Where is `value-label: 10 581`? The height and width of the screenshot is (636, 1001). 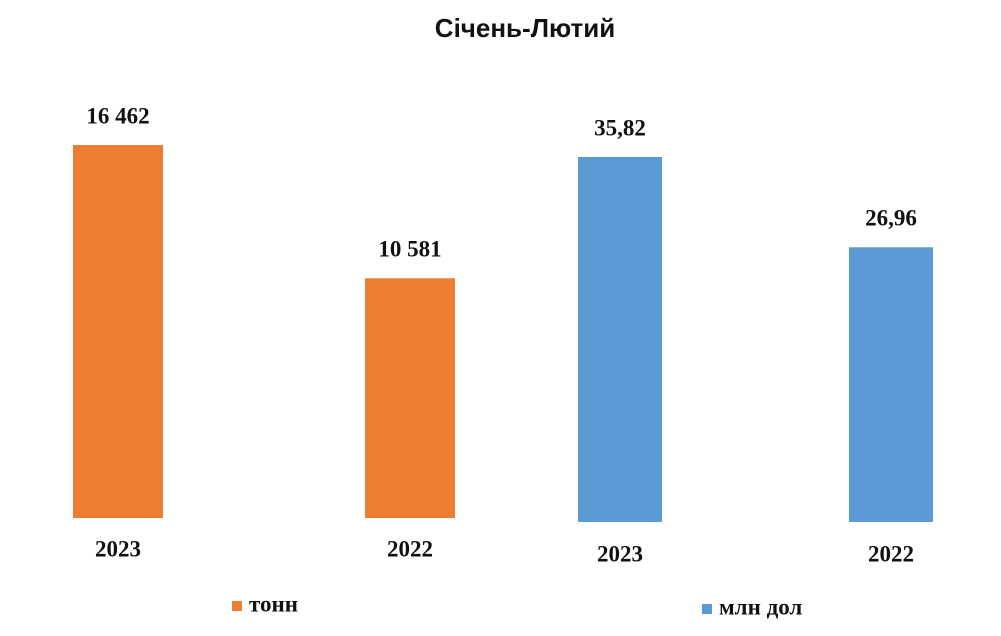
value-label: 10 581 is located at coordinates (409, 249).